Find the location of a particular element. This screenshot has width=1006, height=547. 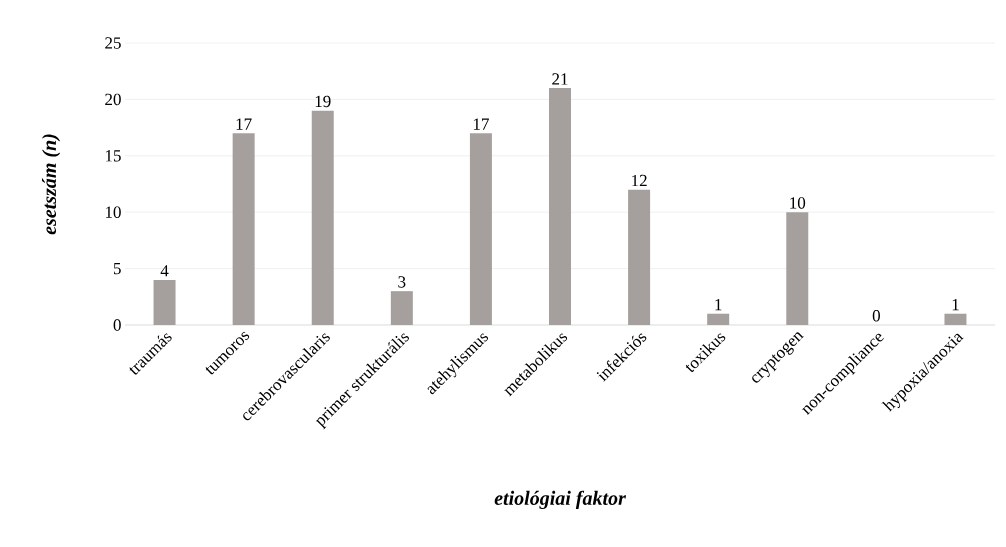

data-label: 0 is located at coordinates (876, 315).